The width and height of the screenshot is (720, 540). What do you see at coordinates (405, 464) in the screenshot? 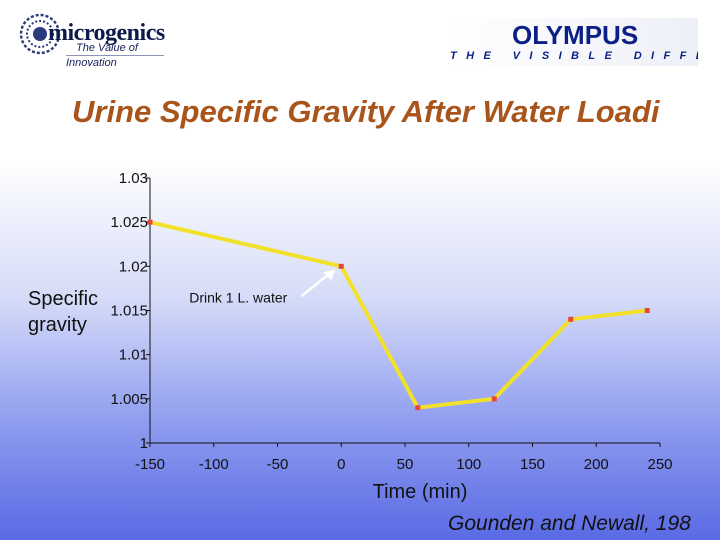
I see `x-tick-label: 50` at bounding box center [405, 464].